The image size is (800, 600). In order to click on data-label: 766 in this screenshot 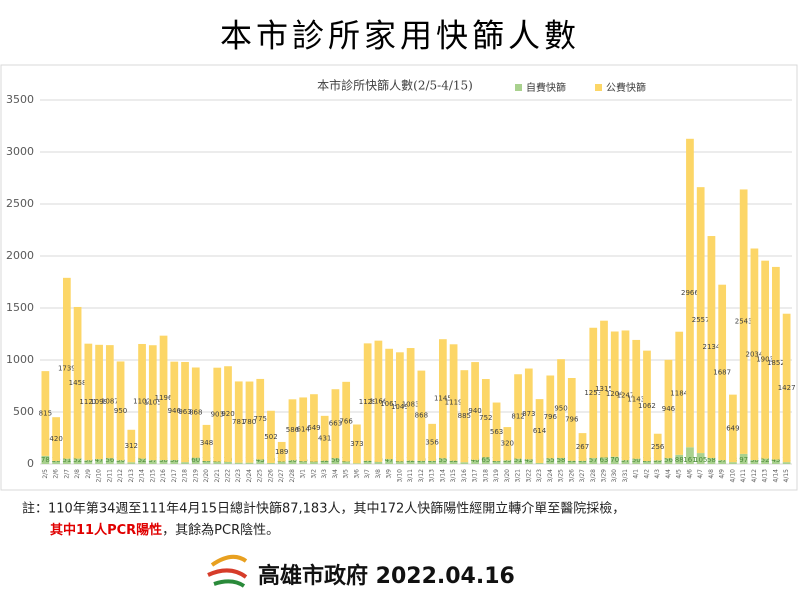, I will do `click(346, 422)`.